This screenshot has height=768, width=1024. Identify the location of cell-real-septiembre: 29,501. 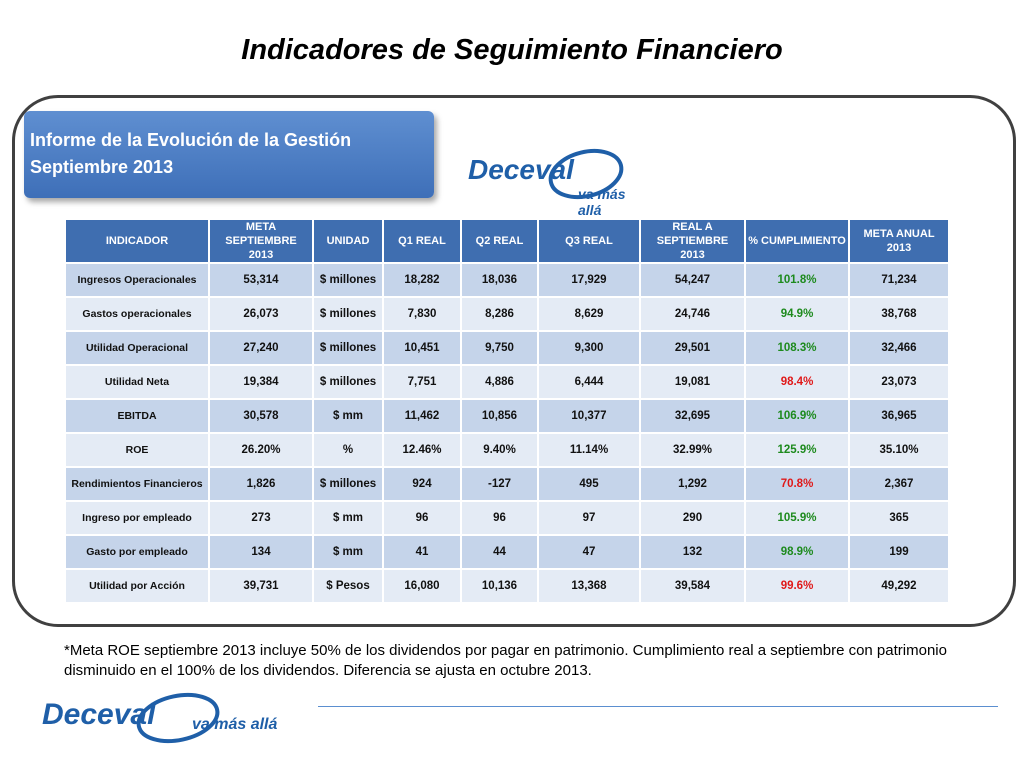
(692, 348).